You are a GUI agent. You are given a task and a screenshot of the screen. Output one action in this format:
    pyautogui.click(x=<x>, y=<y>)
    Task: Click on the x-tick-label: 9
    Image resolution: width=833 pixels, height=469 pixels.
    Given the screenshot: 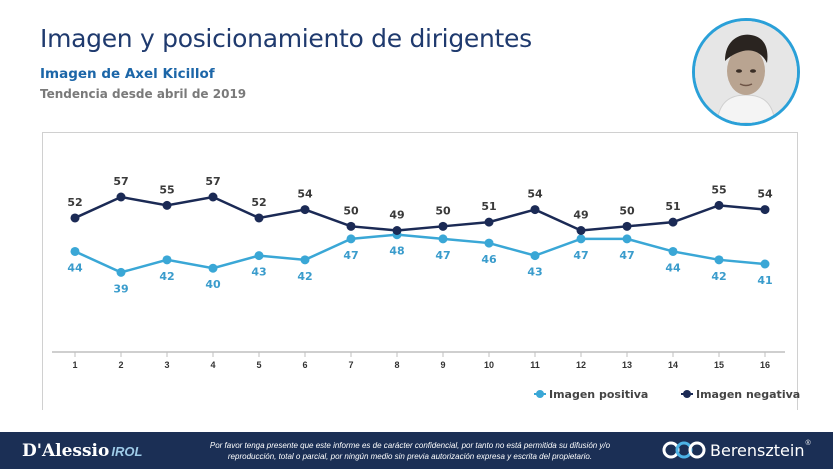 What is the action you would take?
    pyautogui.click(x=442, y=365)
    